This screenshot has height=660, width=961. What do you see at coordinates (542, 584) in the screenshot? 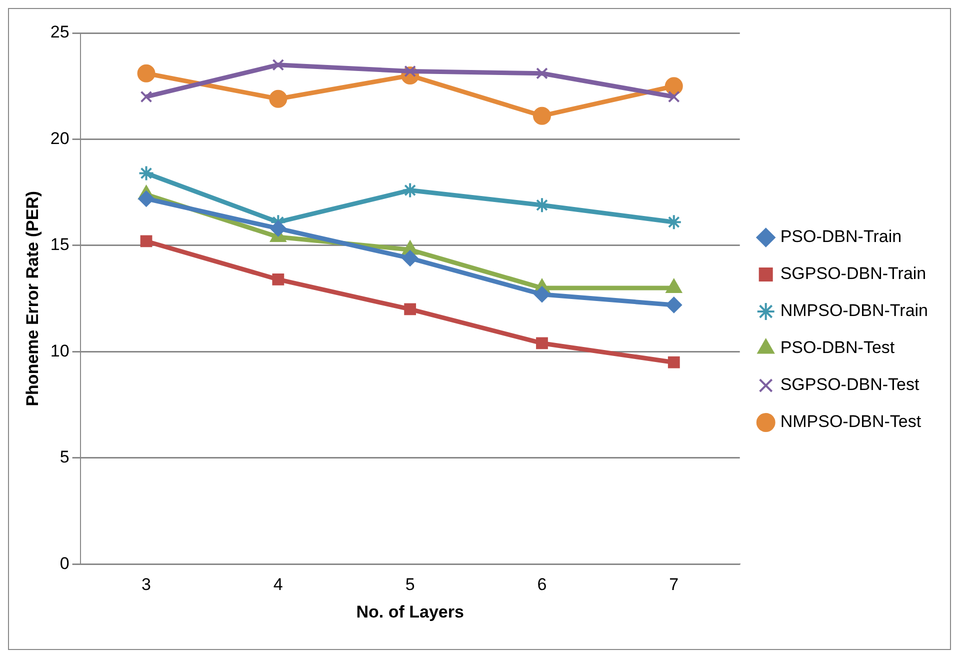
I see `x-tick-label: 6` at bounding box center [542, 584].